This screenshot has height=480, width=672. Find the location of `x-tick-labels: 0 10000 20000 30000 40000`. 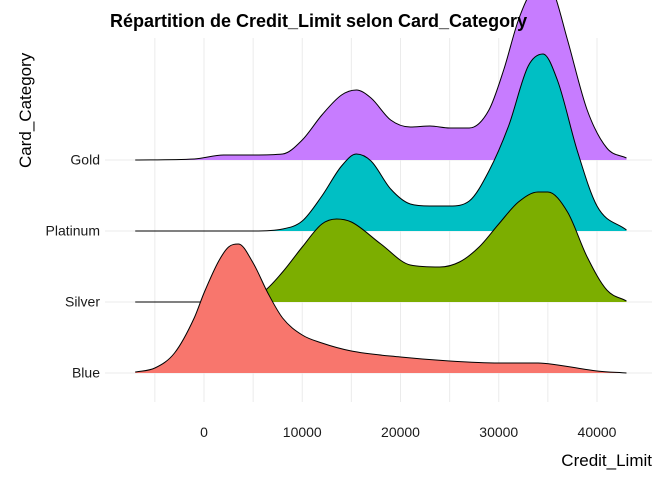

x-tick-labels: 0 10000 20000 30000 40000 is located at coordinates (408, 432).